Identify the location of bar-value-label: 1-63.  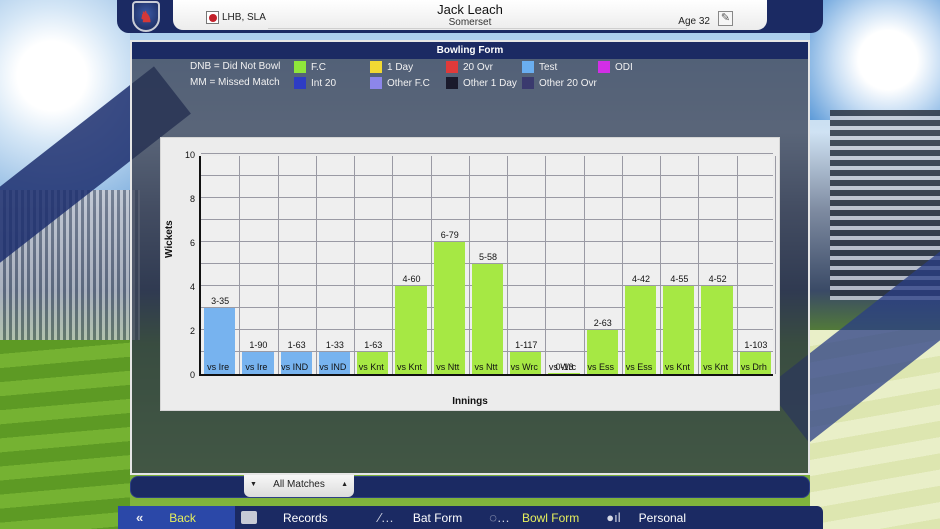
(296, 345).